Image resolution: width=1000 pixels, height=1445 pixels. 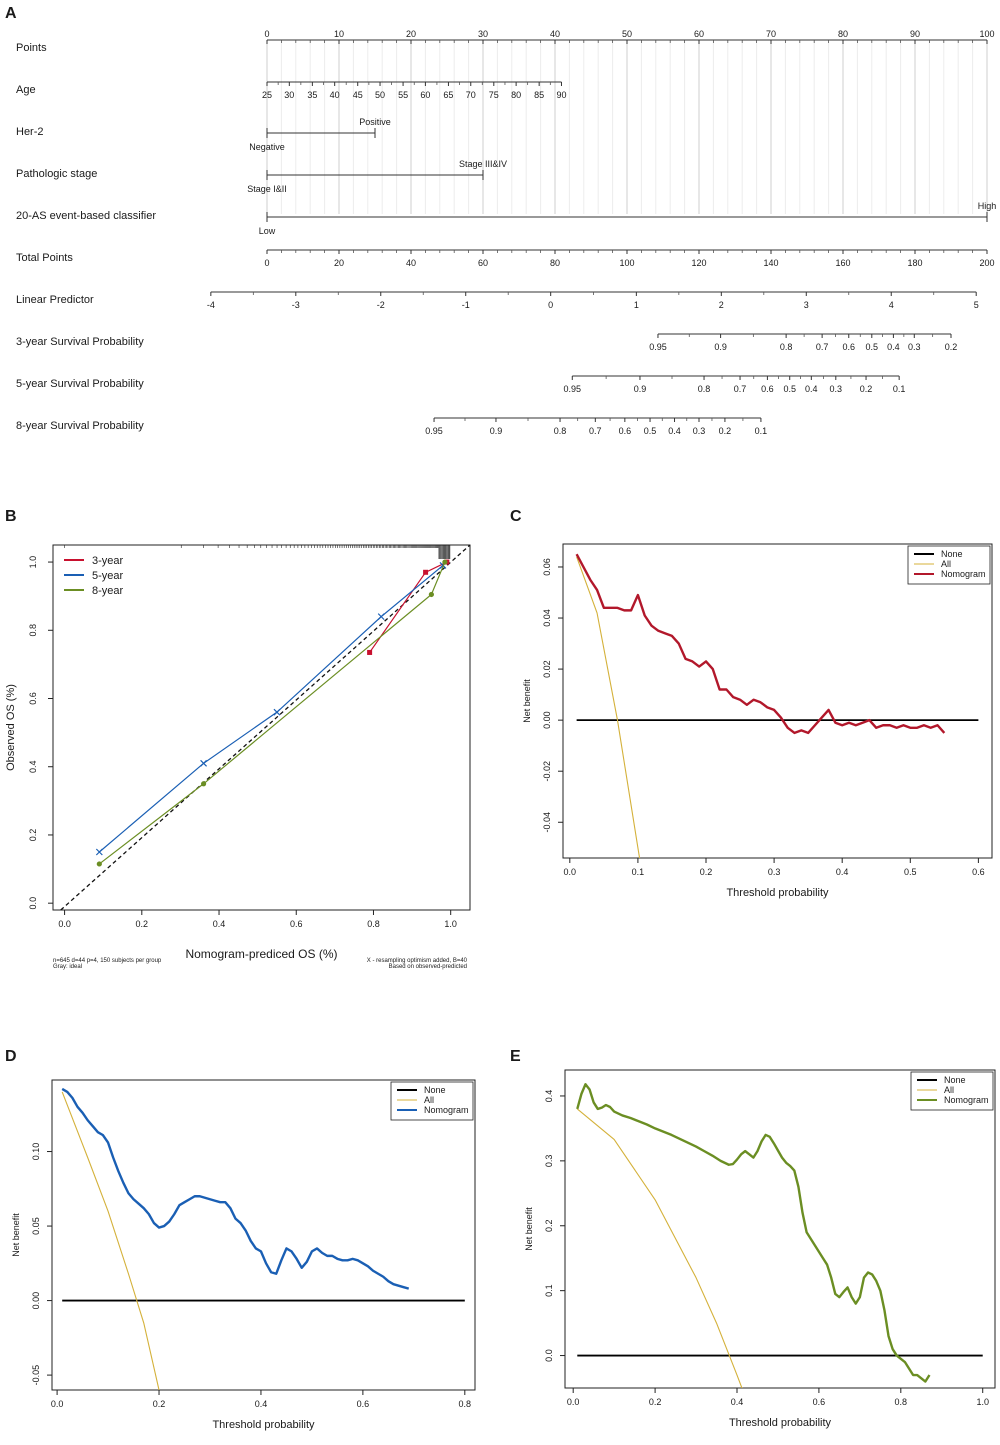 What do you see at coordinates (986, 34) in the screenshot?
I see `nomogram-tick-label: 100` at bounding box center [986, 34].